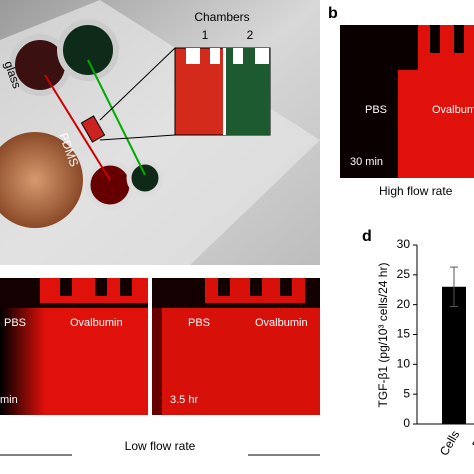 The width and height of the screenshot is (474, 474). What do you see at coordinates (383, 335) in the screenshot?
I see `y-axis-label: TGF-β1 (pg/10³ cells/24 hr)` at bounding box center [383, 335].